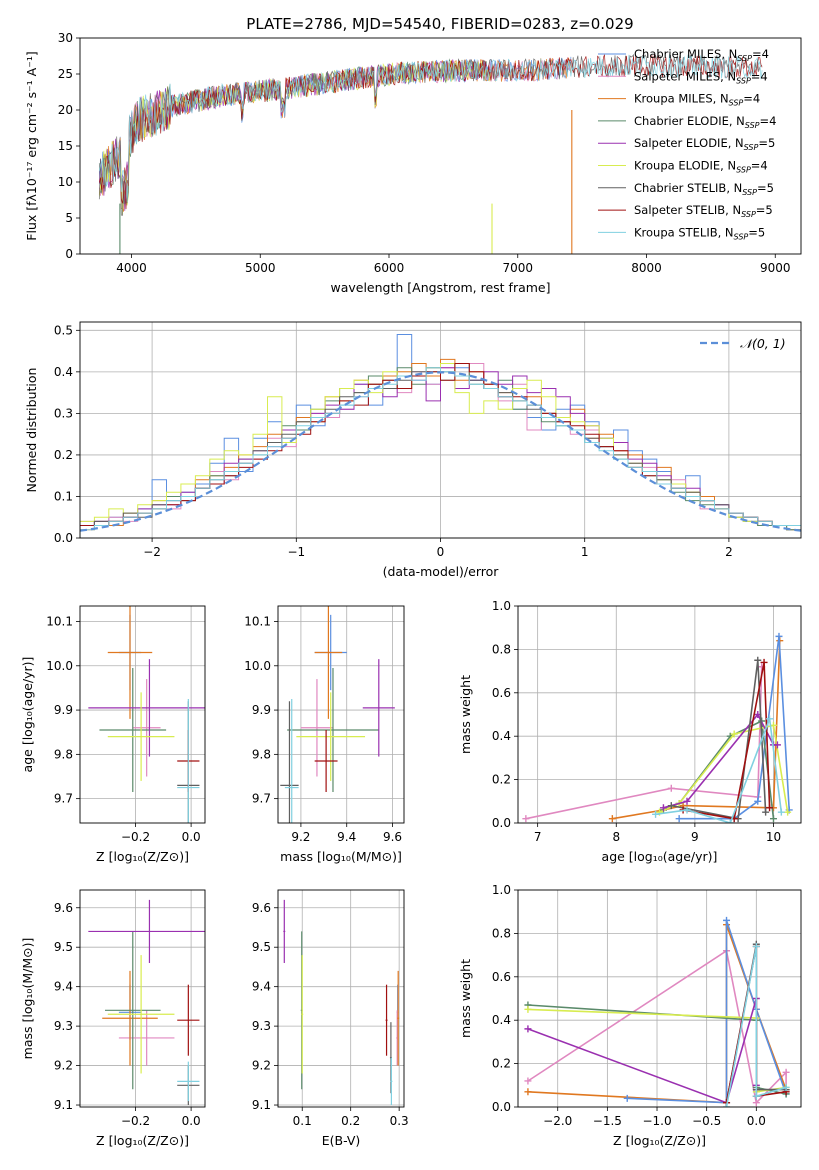  What do you see at coordinates (701, 55) in the screenshot?
I see `legend-label: Chabrier MILES, NSSP=4` at bounding box center [701, 55].